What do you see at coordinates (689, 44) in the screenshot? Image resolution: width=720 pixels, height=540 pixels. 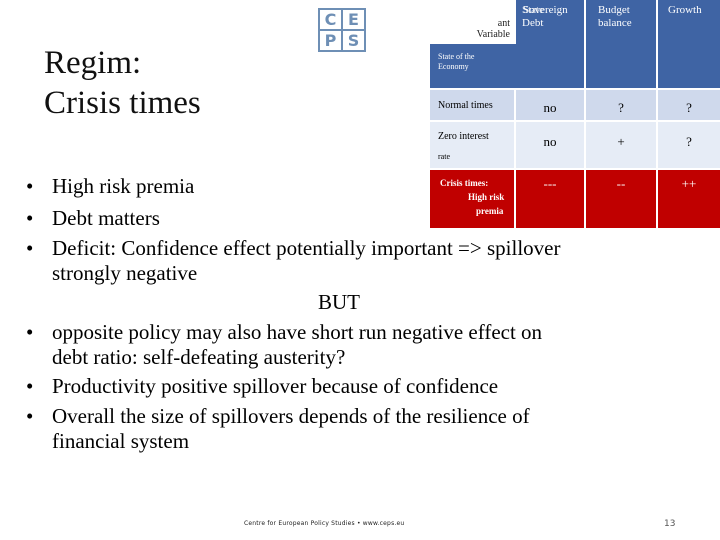 I see `table-header-growth` at bounding box center [689, 44].